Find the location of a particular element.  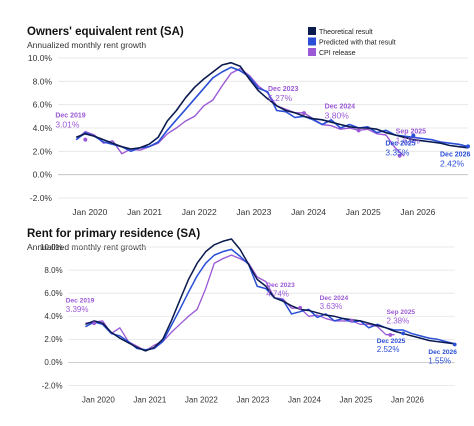

legend-swatch-cpi is located at coordinates (312, 52).